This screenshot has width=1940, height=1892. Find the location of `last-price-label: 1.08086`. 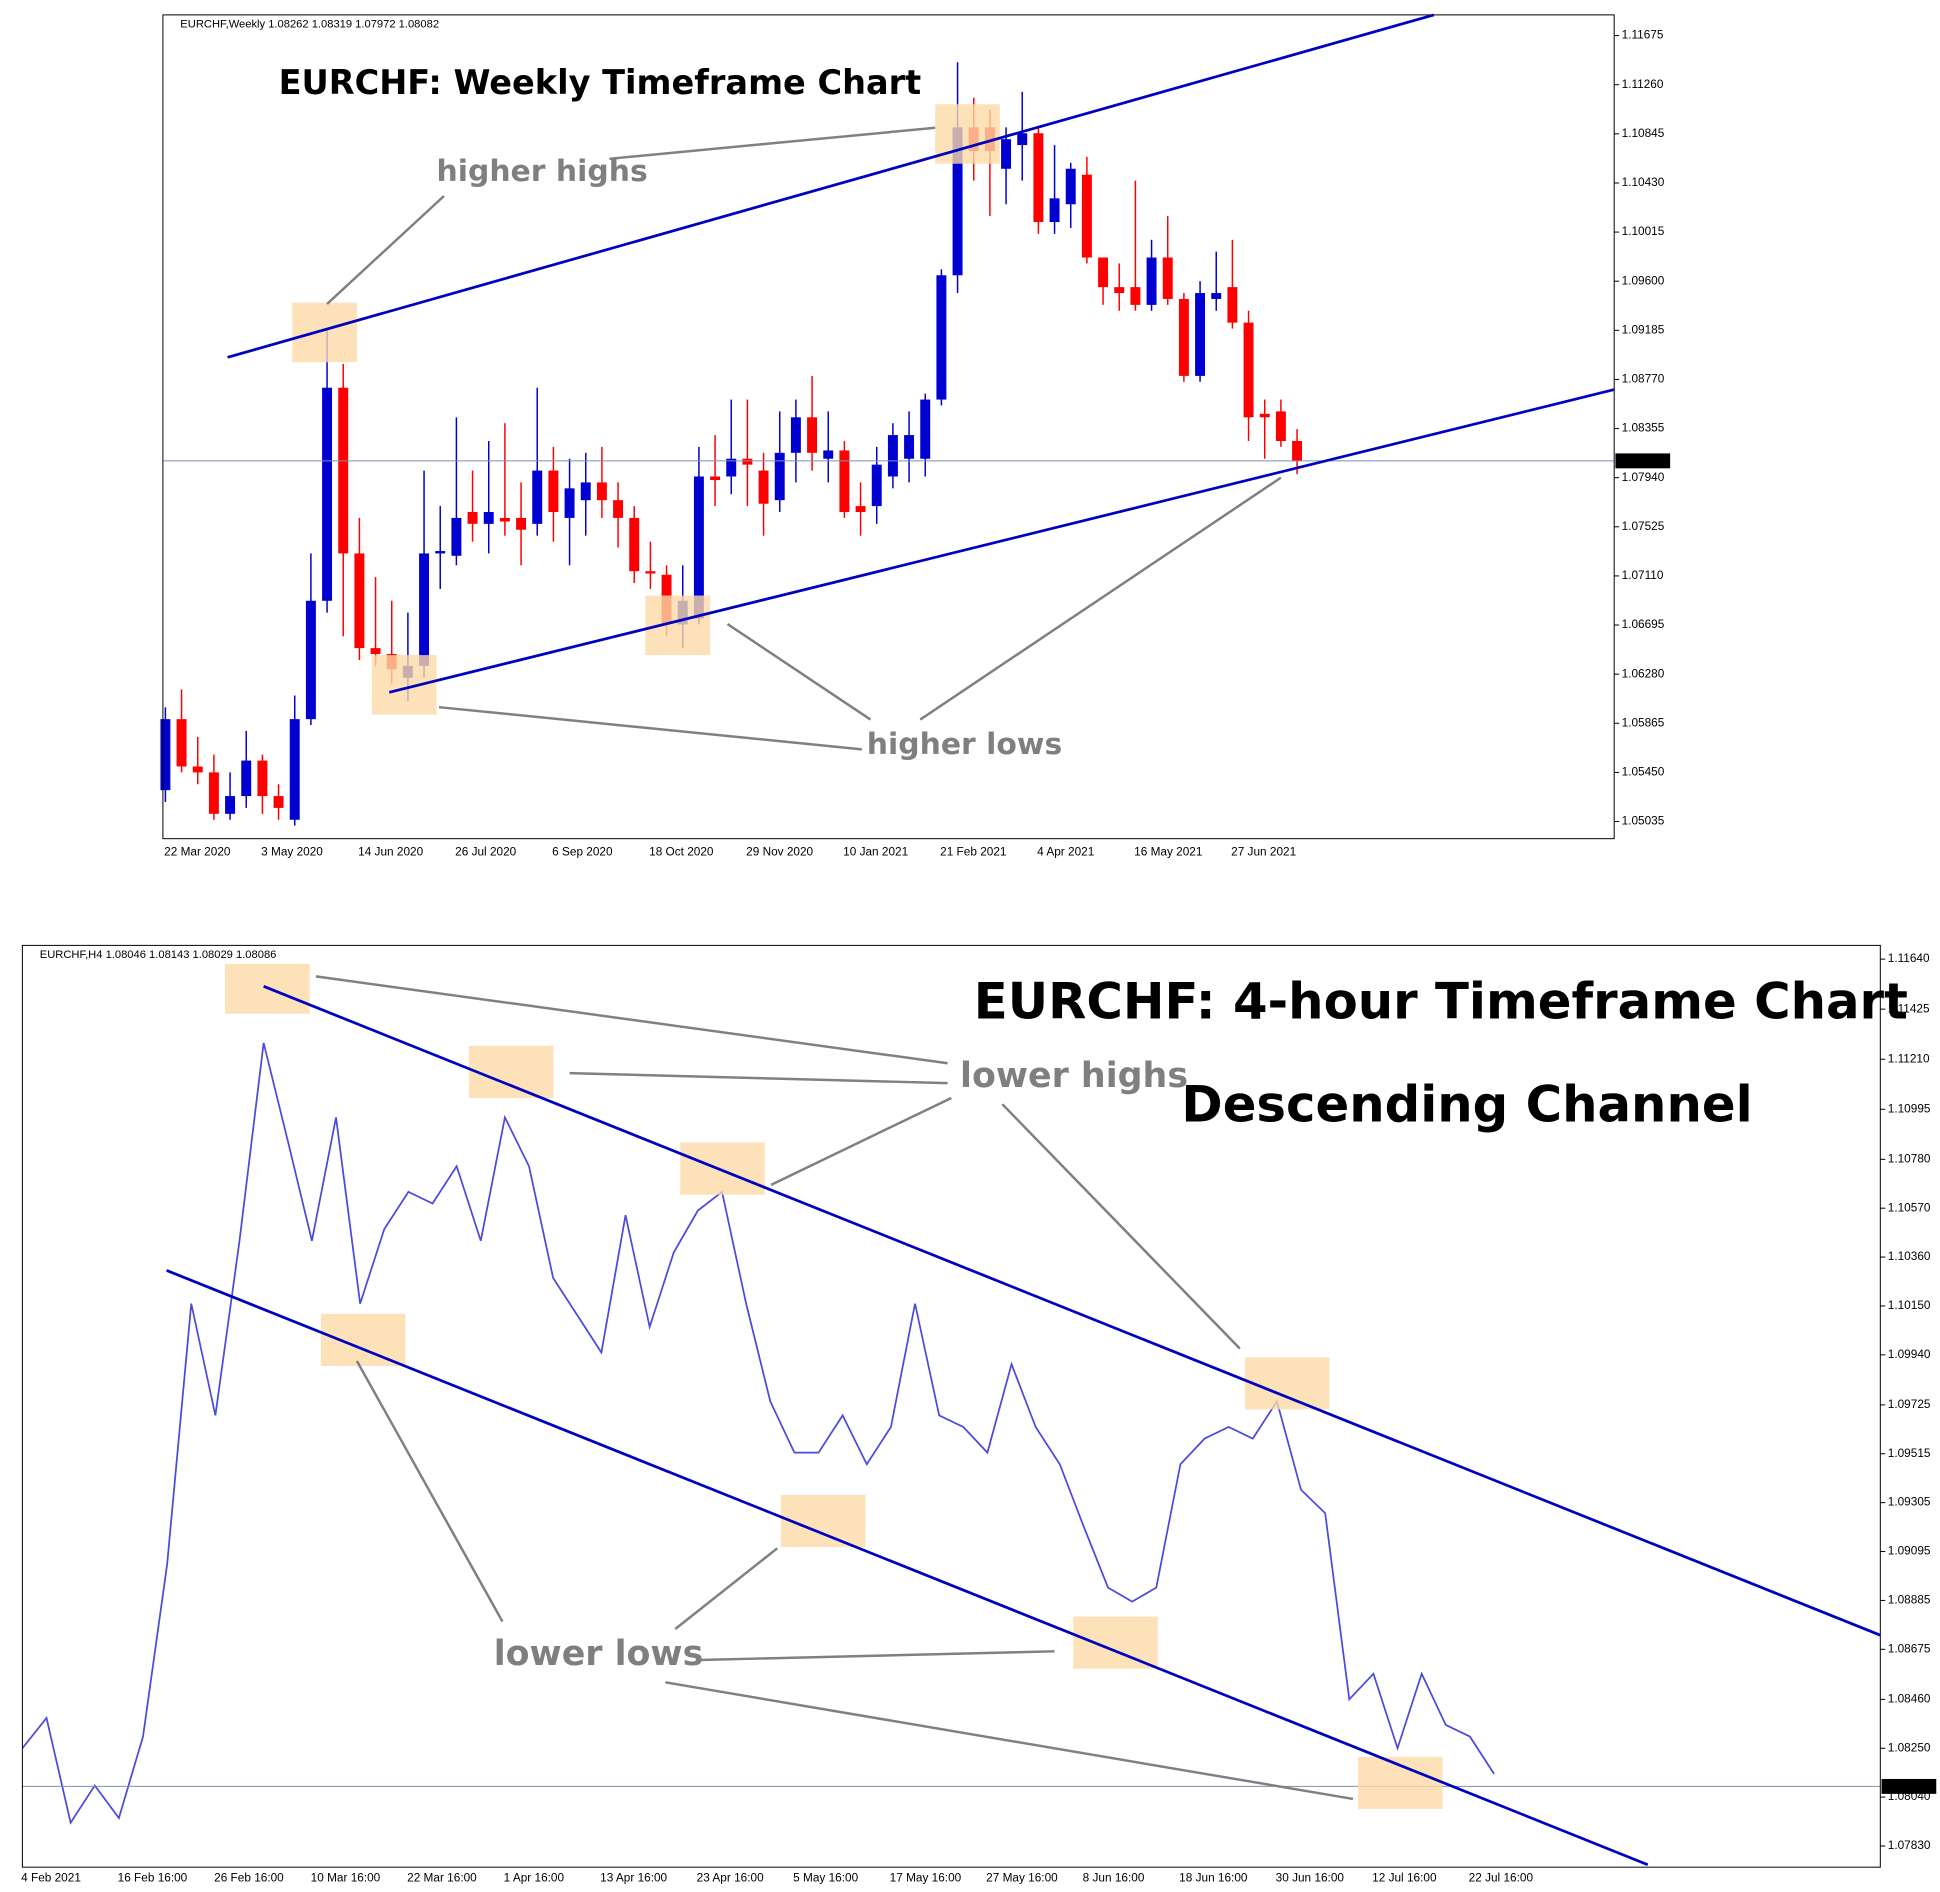

last-price-label: 1.08086 is located at coordinates (1905, 1786).